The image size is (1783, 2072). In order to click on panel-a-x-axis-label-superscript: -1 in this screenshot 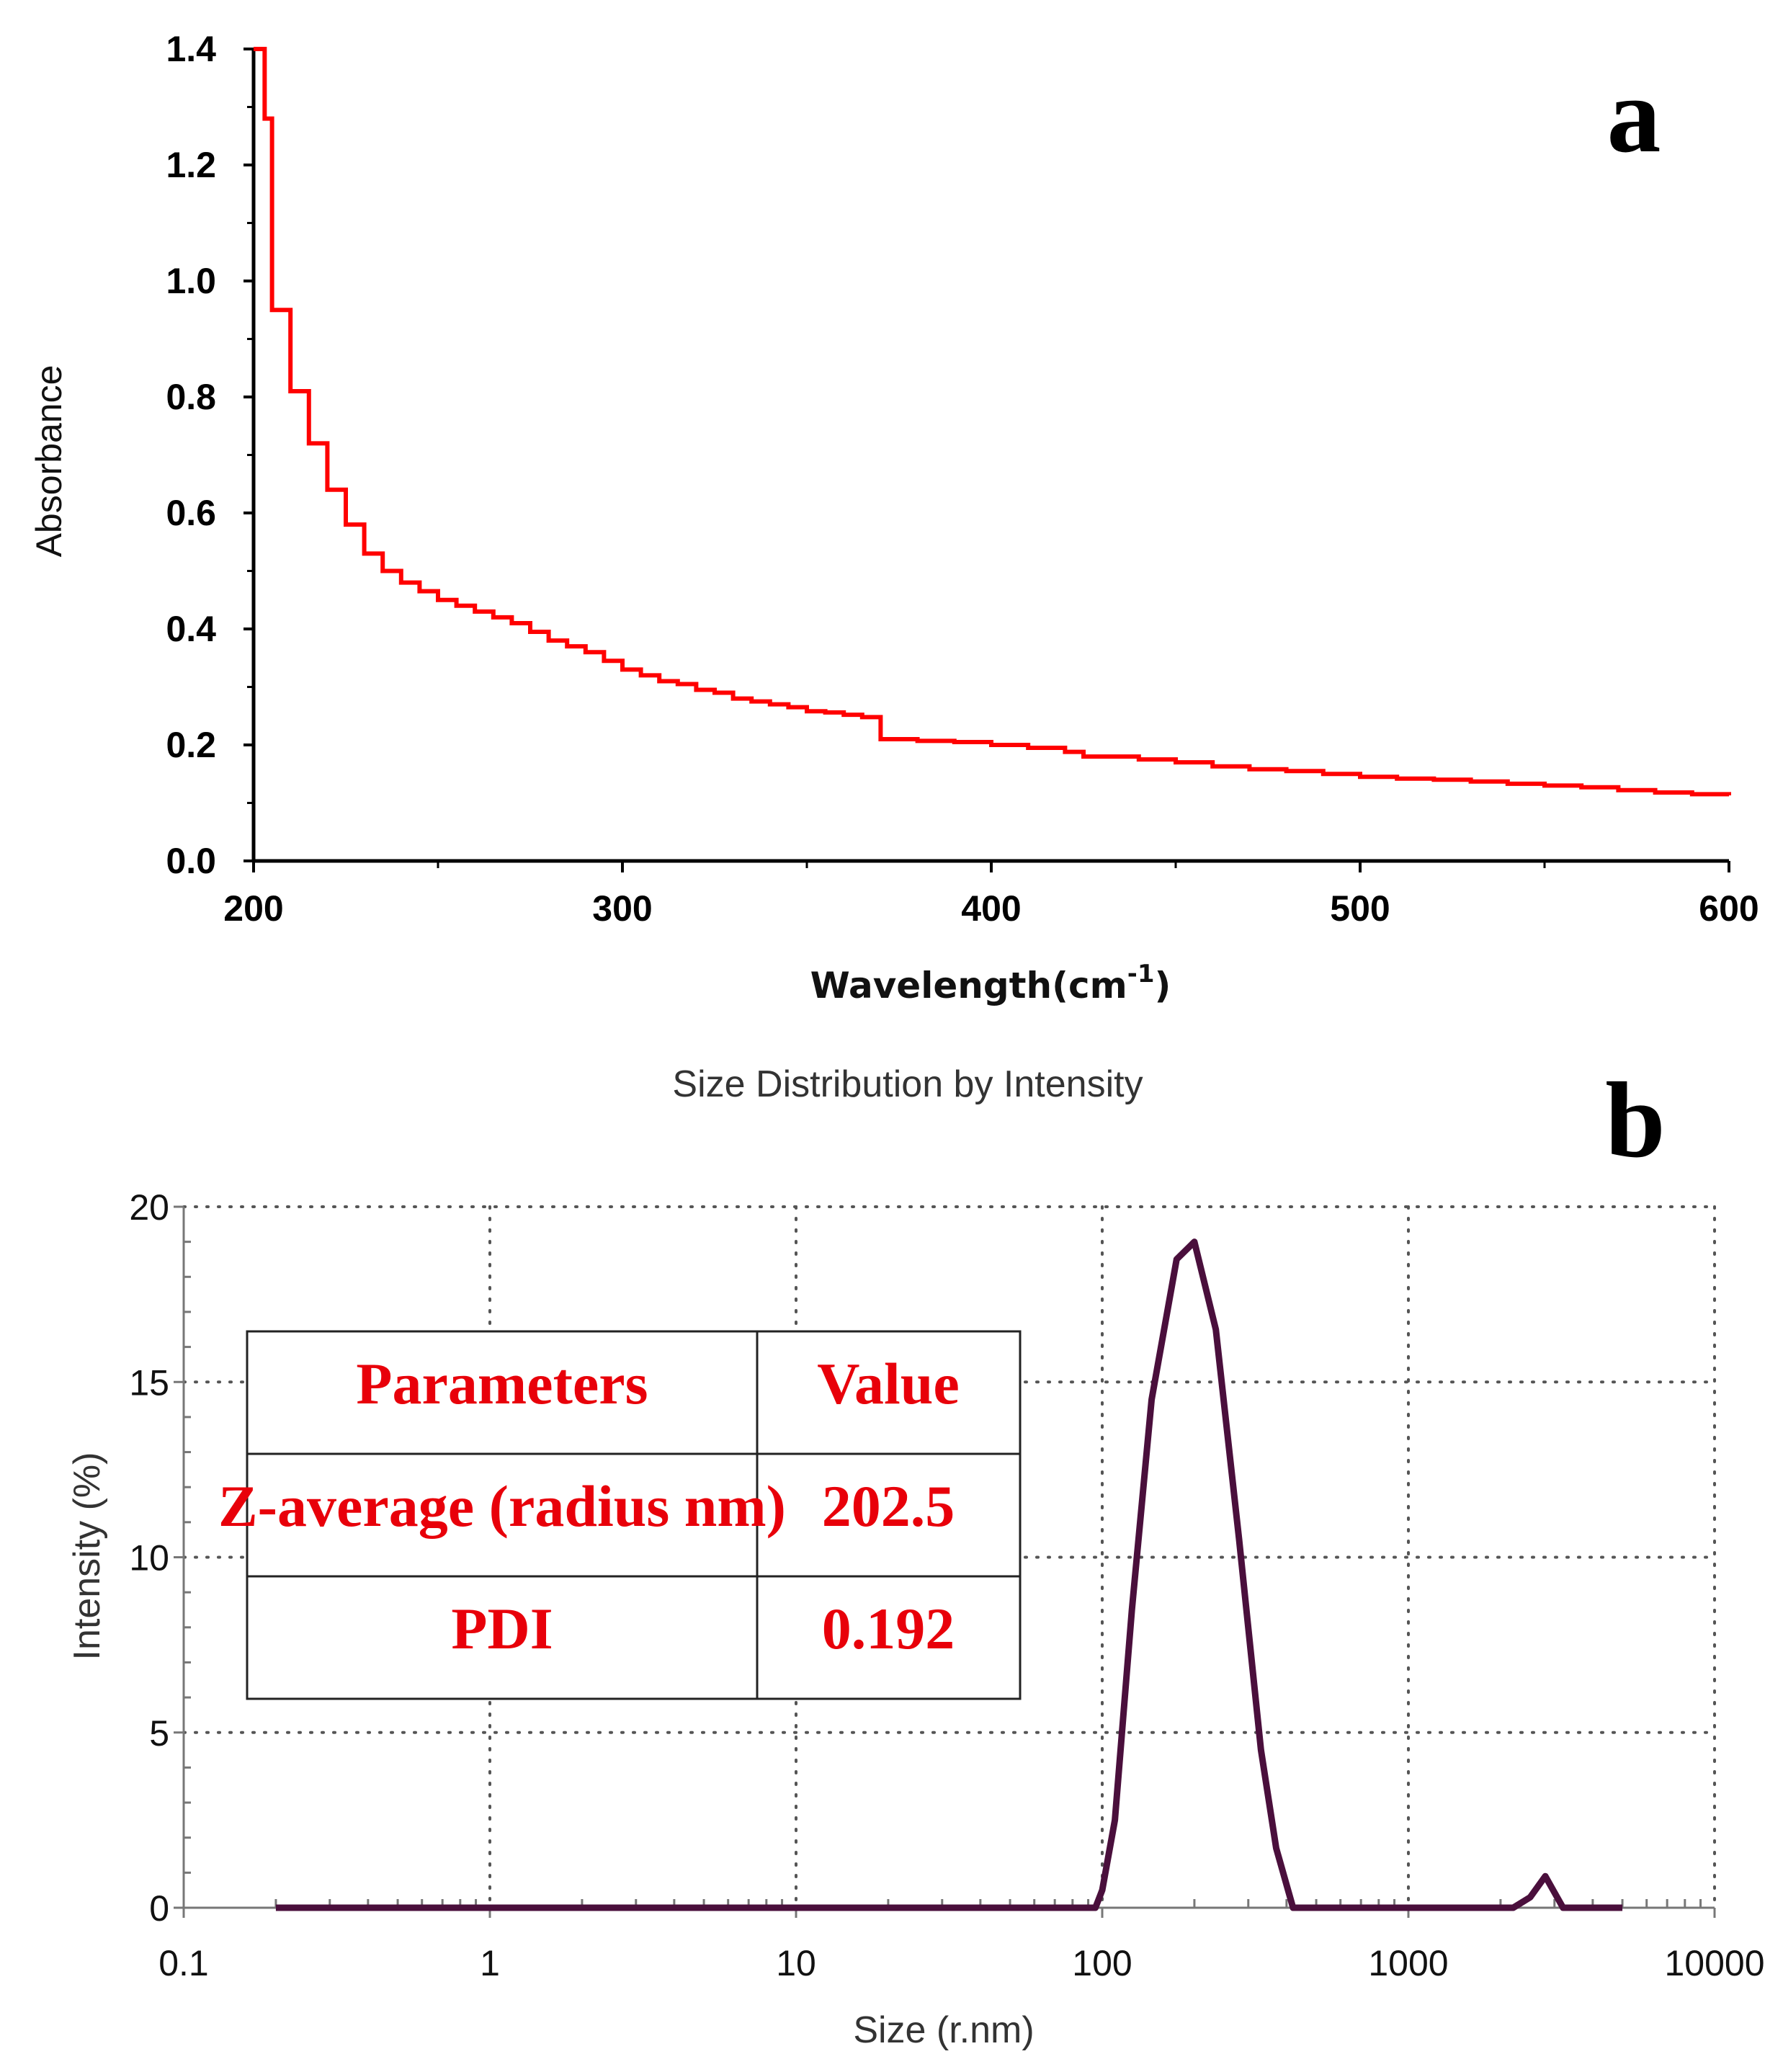, I will do `click(1141, 974)`.